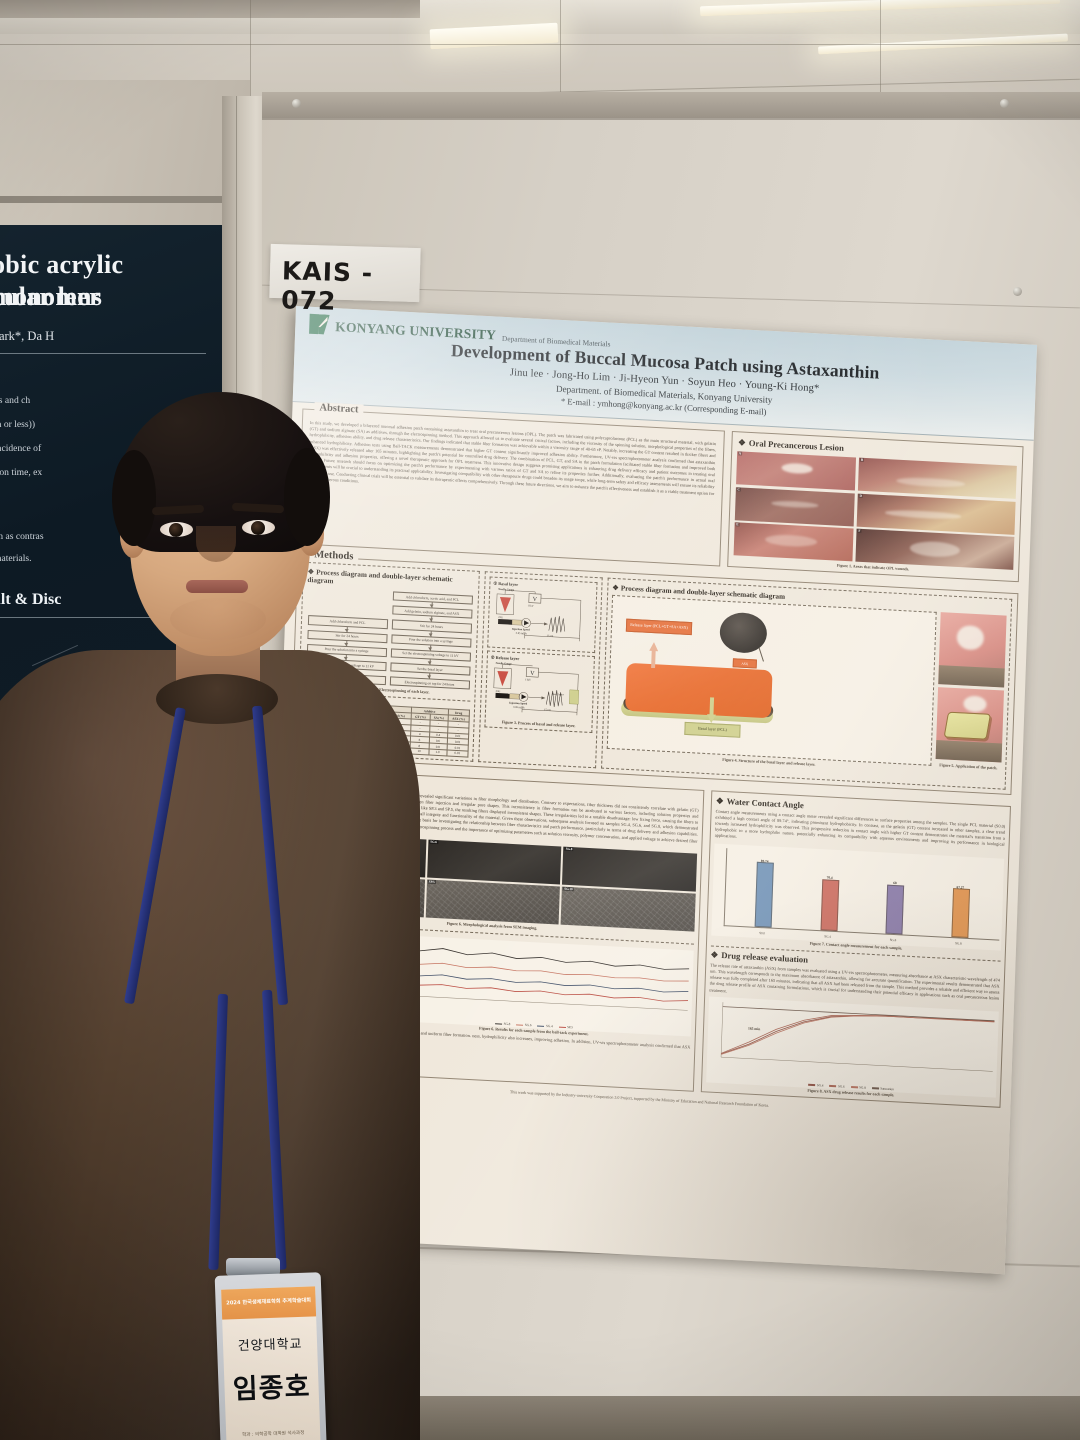  What do you see at coordinates (829, 878) in the screenshot?
I see `bar-value-label: 70.4` at bounding box center [829, 878].